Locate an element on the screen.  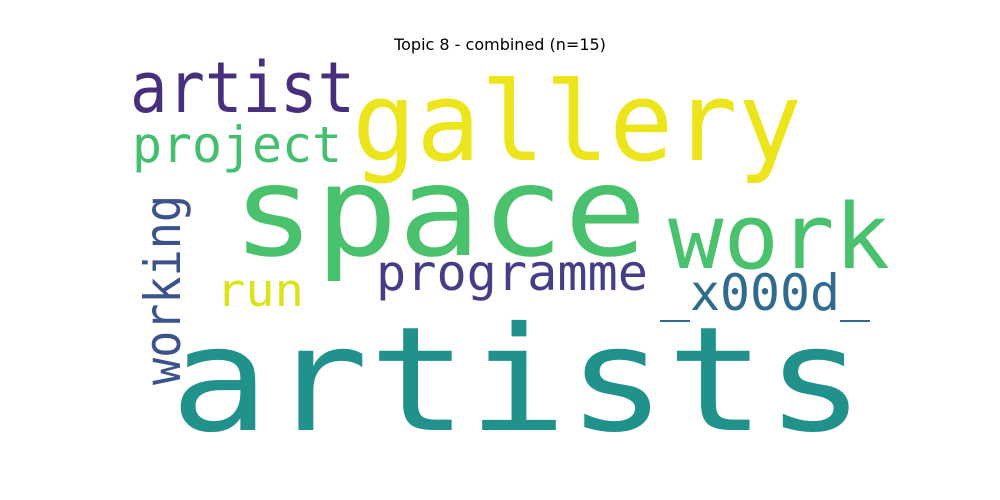
word-gallery: gallery is located at coordinates (577, 122).